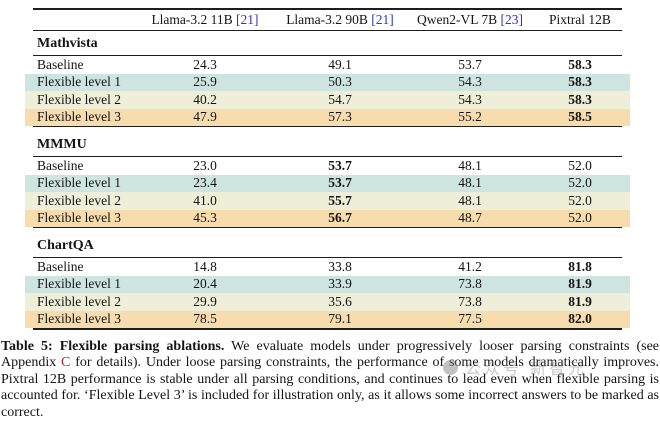  What do you see at coordinates (205, 117) in the screenshot?
I see `cell-value: 47.9` at bounding box center [205, 117].